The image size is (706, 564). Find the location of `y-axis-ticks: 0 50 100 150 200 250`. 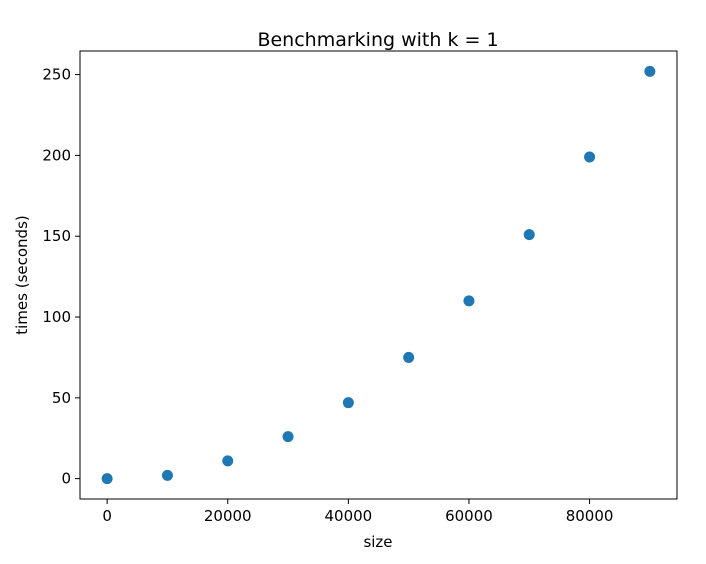

y-axis-ticks: 0 50 100 150 200 250 is located at coordinates (61, 277).